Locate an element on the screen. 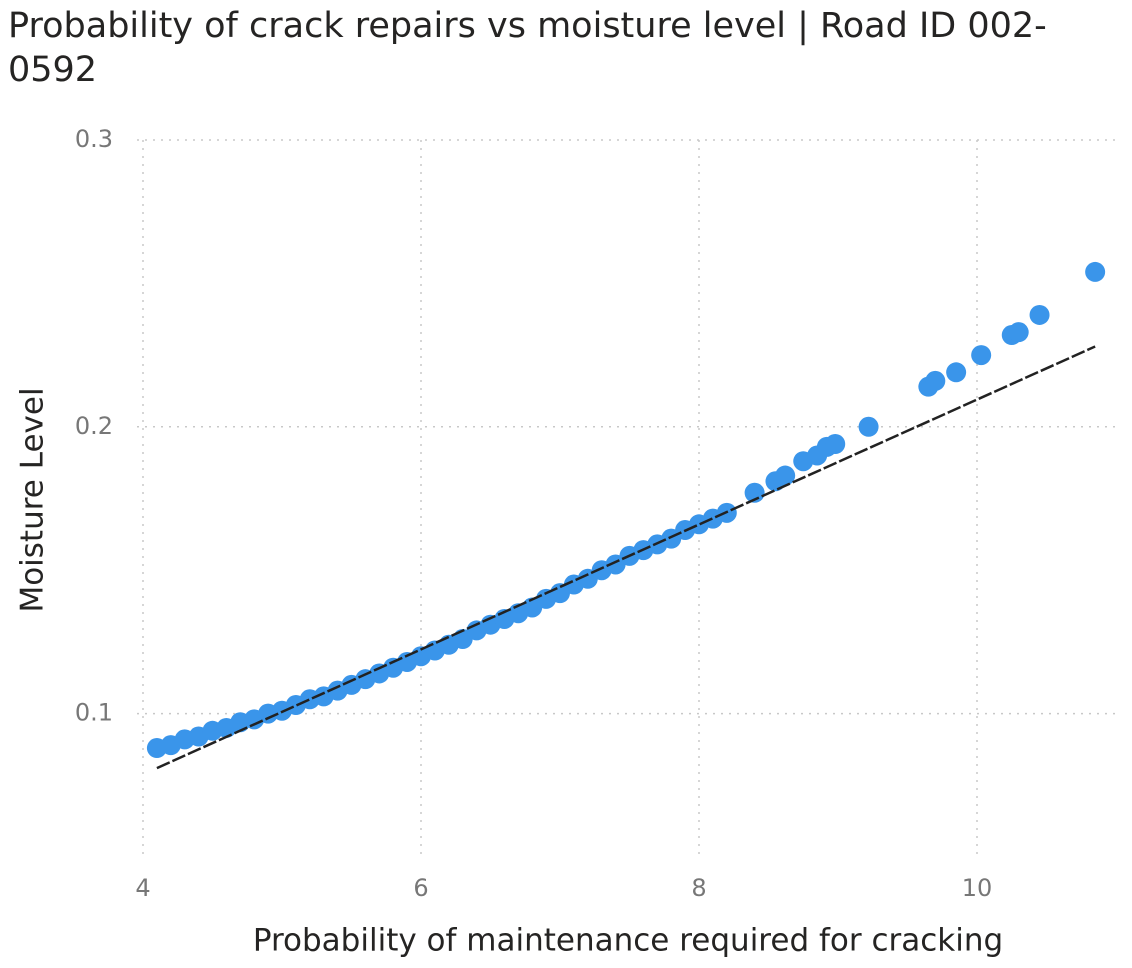 The width and height of the screenshot is (1132, 968). x-tick-label: 4 is located at coordinates (142, 888).